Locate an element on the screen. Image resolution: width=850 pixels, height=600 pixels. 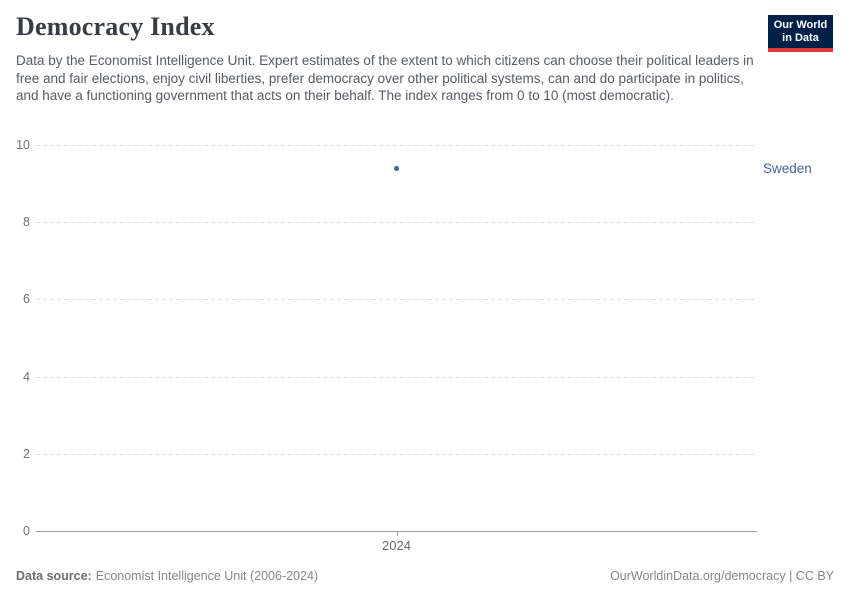
y-axis-tick-label: 10 is located at coordinates (23, 145).